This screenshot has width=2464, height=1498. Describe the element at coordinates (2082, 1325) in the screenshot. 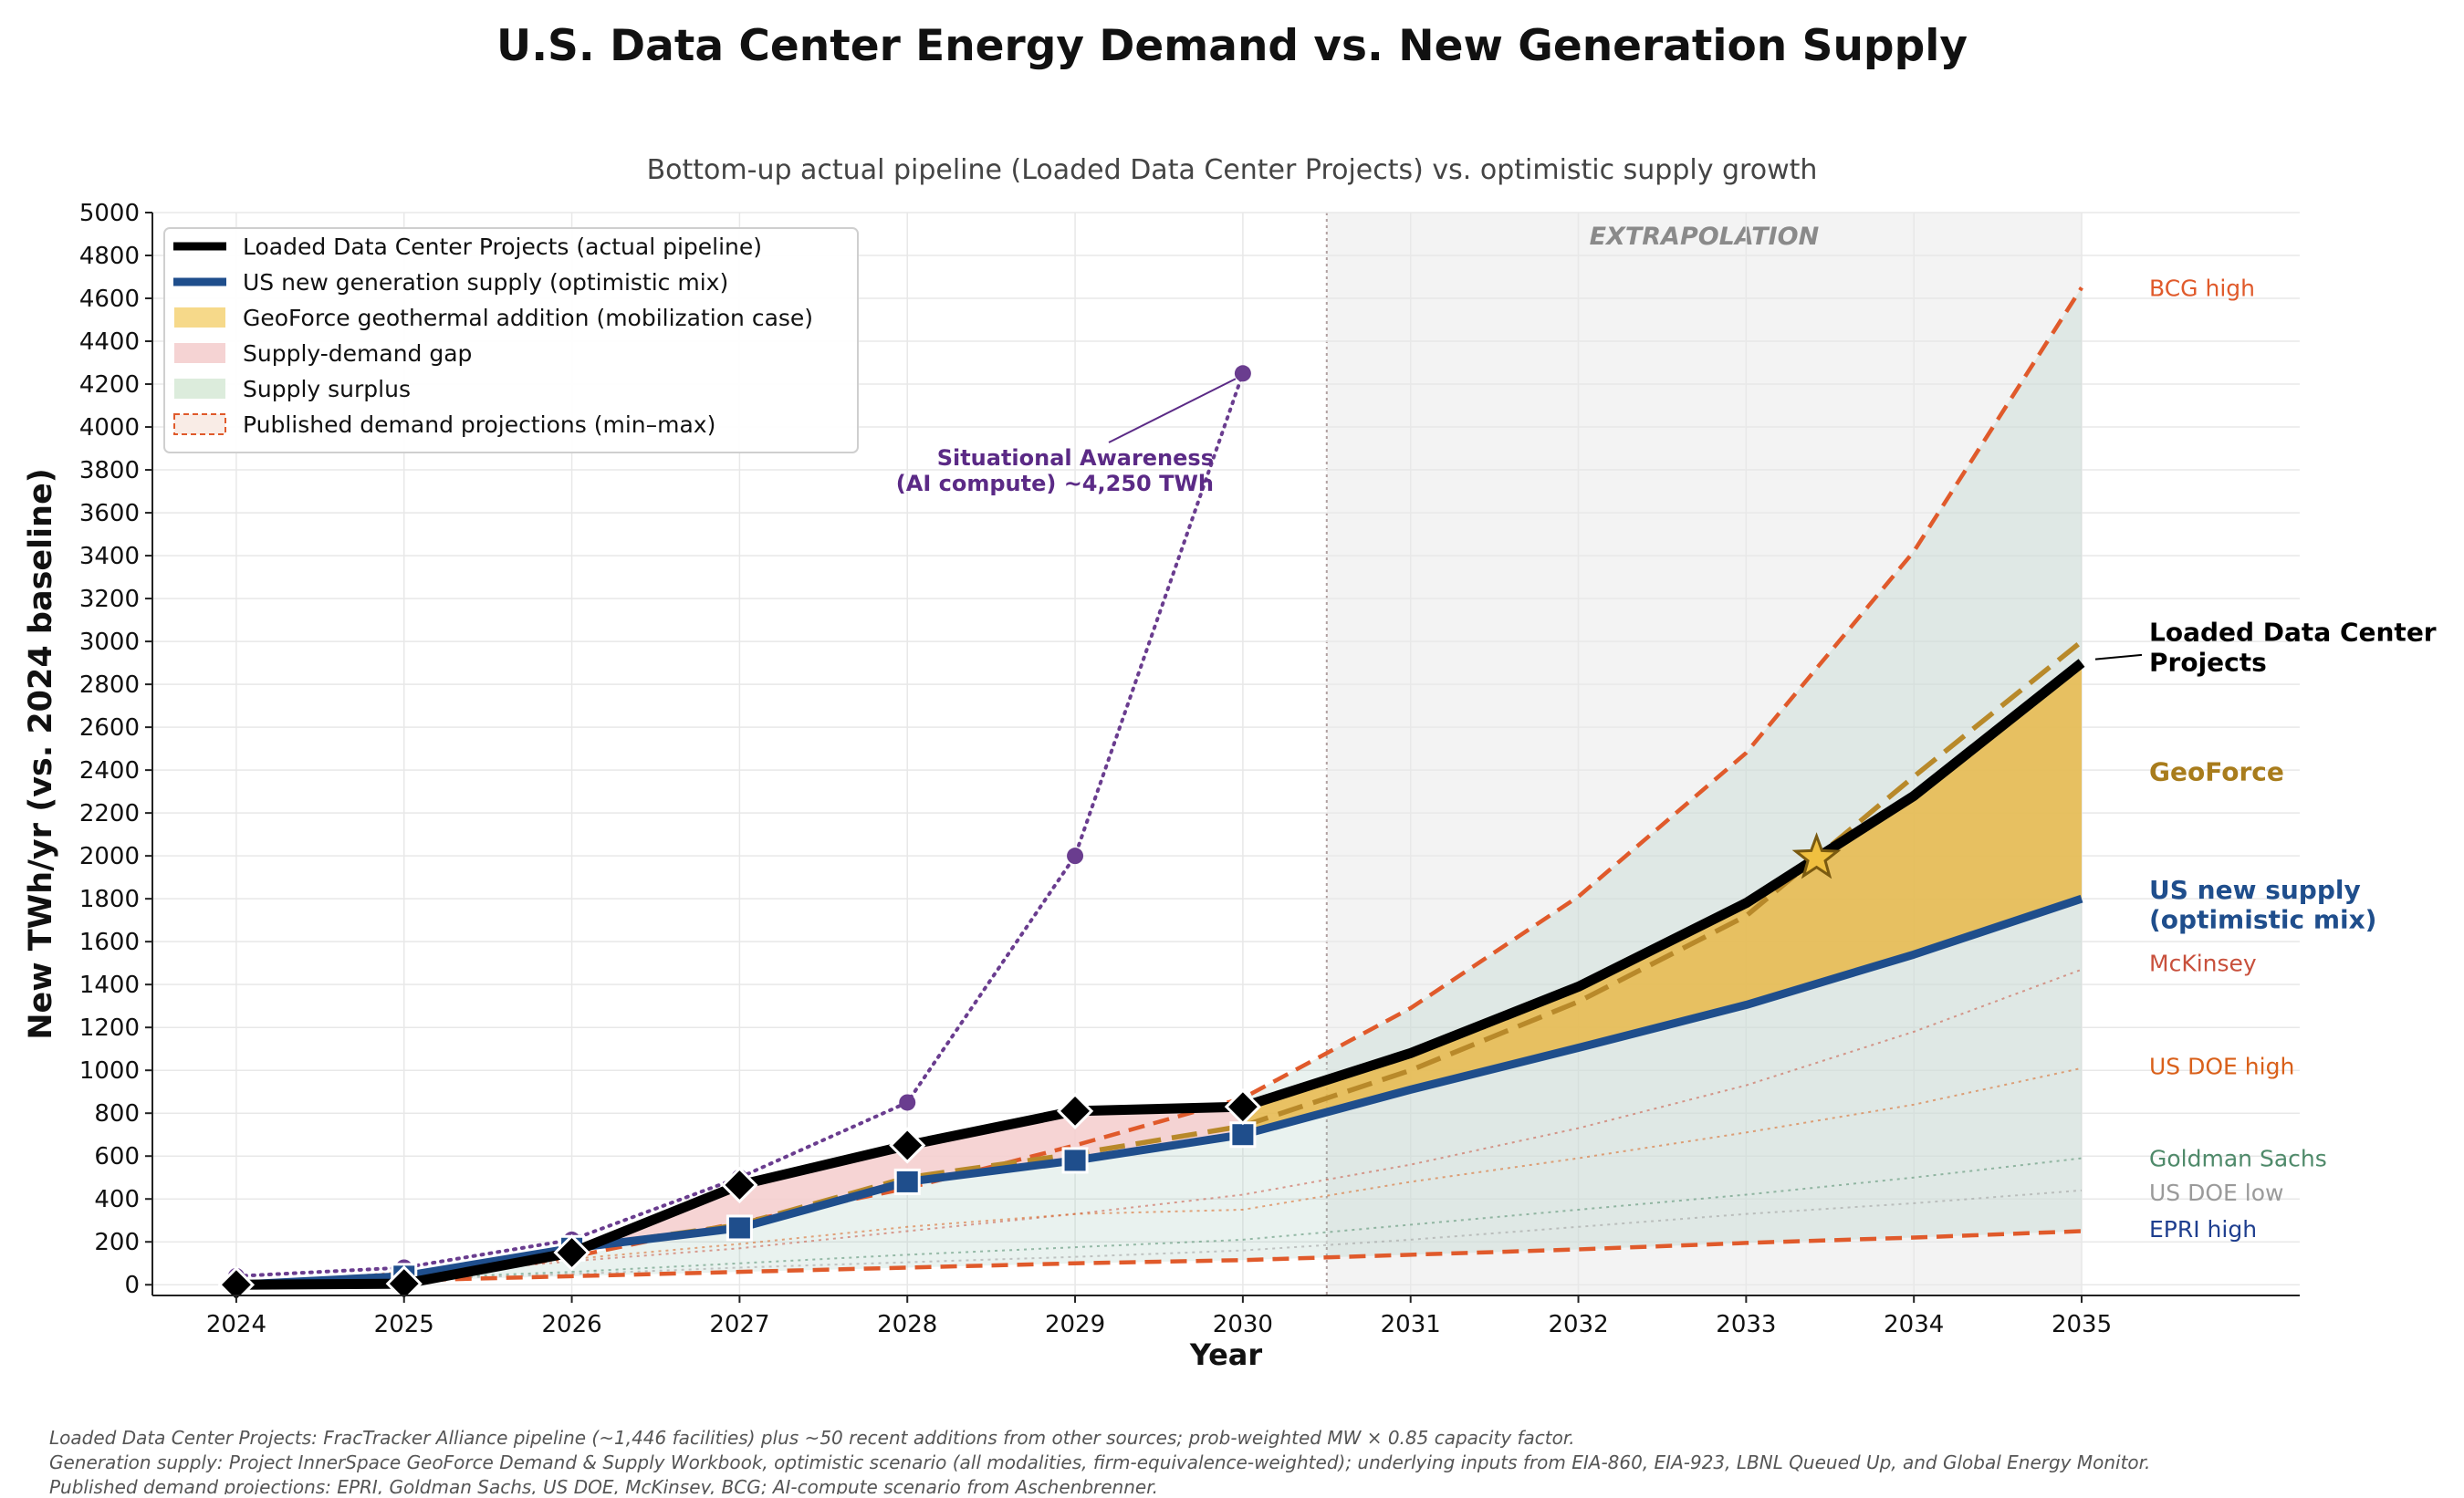

I see `x-tick-label: 2035` at that location.